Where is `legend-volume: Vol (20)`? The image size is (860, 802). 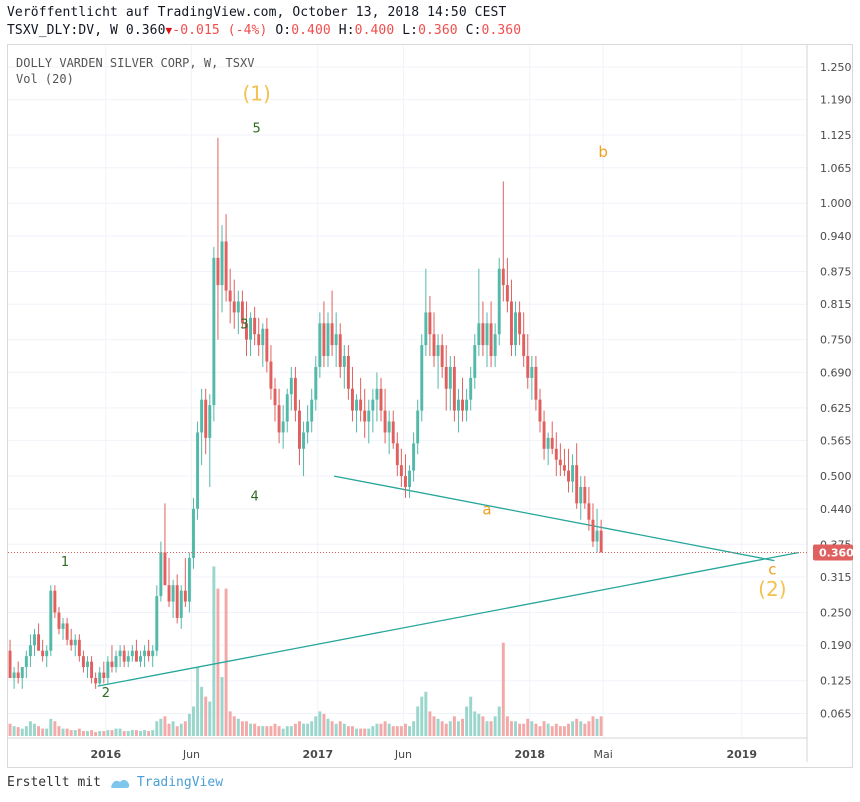
legend-volume: Vol (20) is located at coordinates (45, 79).